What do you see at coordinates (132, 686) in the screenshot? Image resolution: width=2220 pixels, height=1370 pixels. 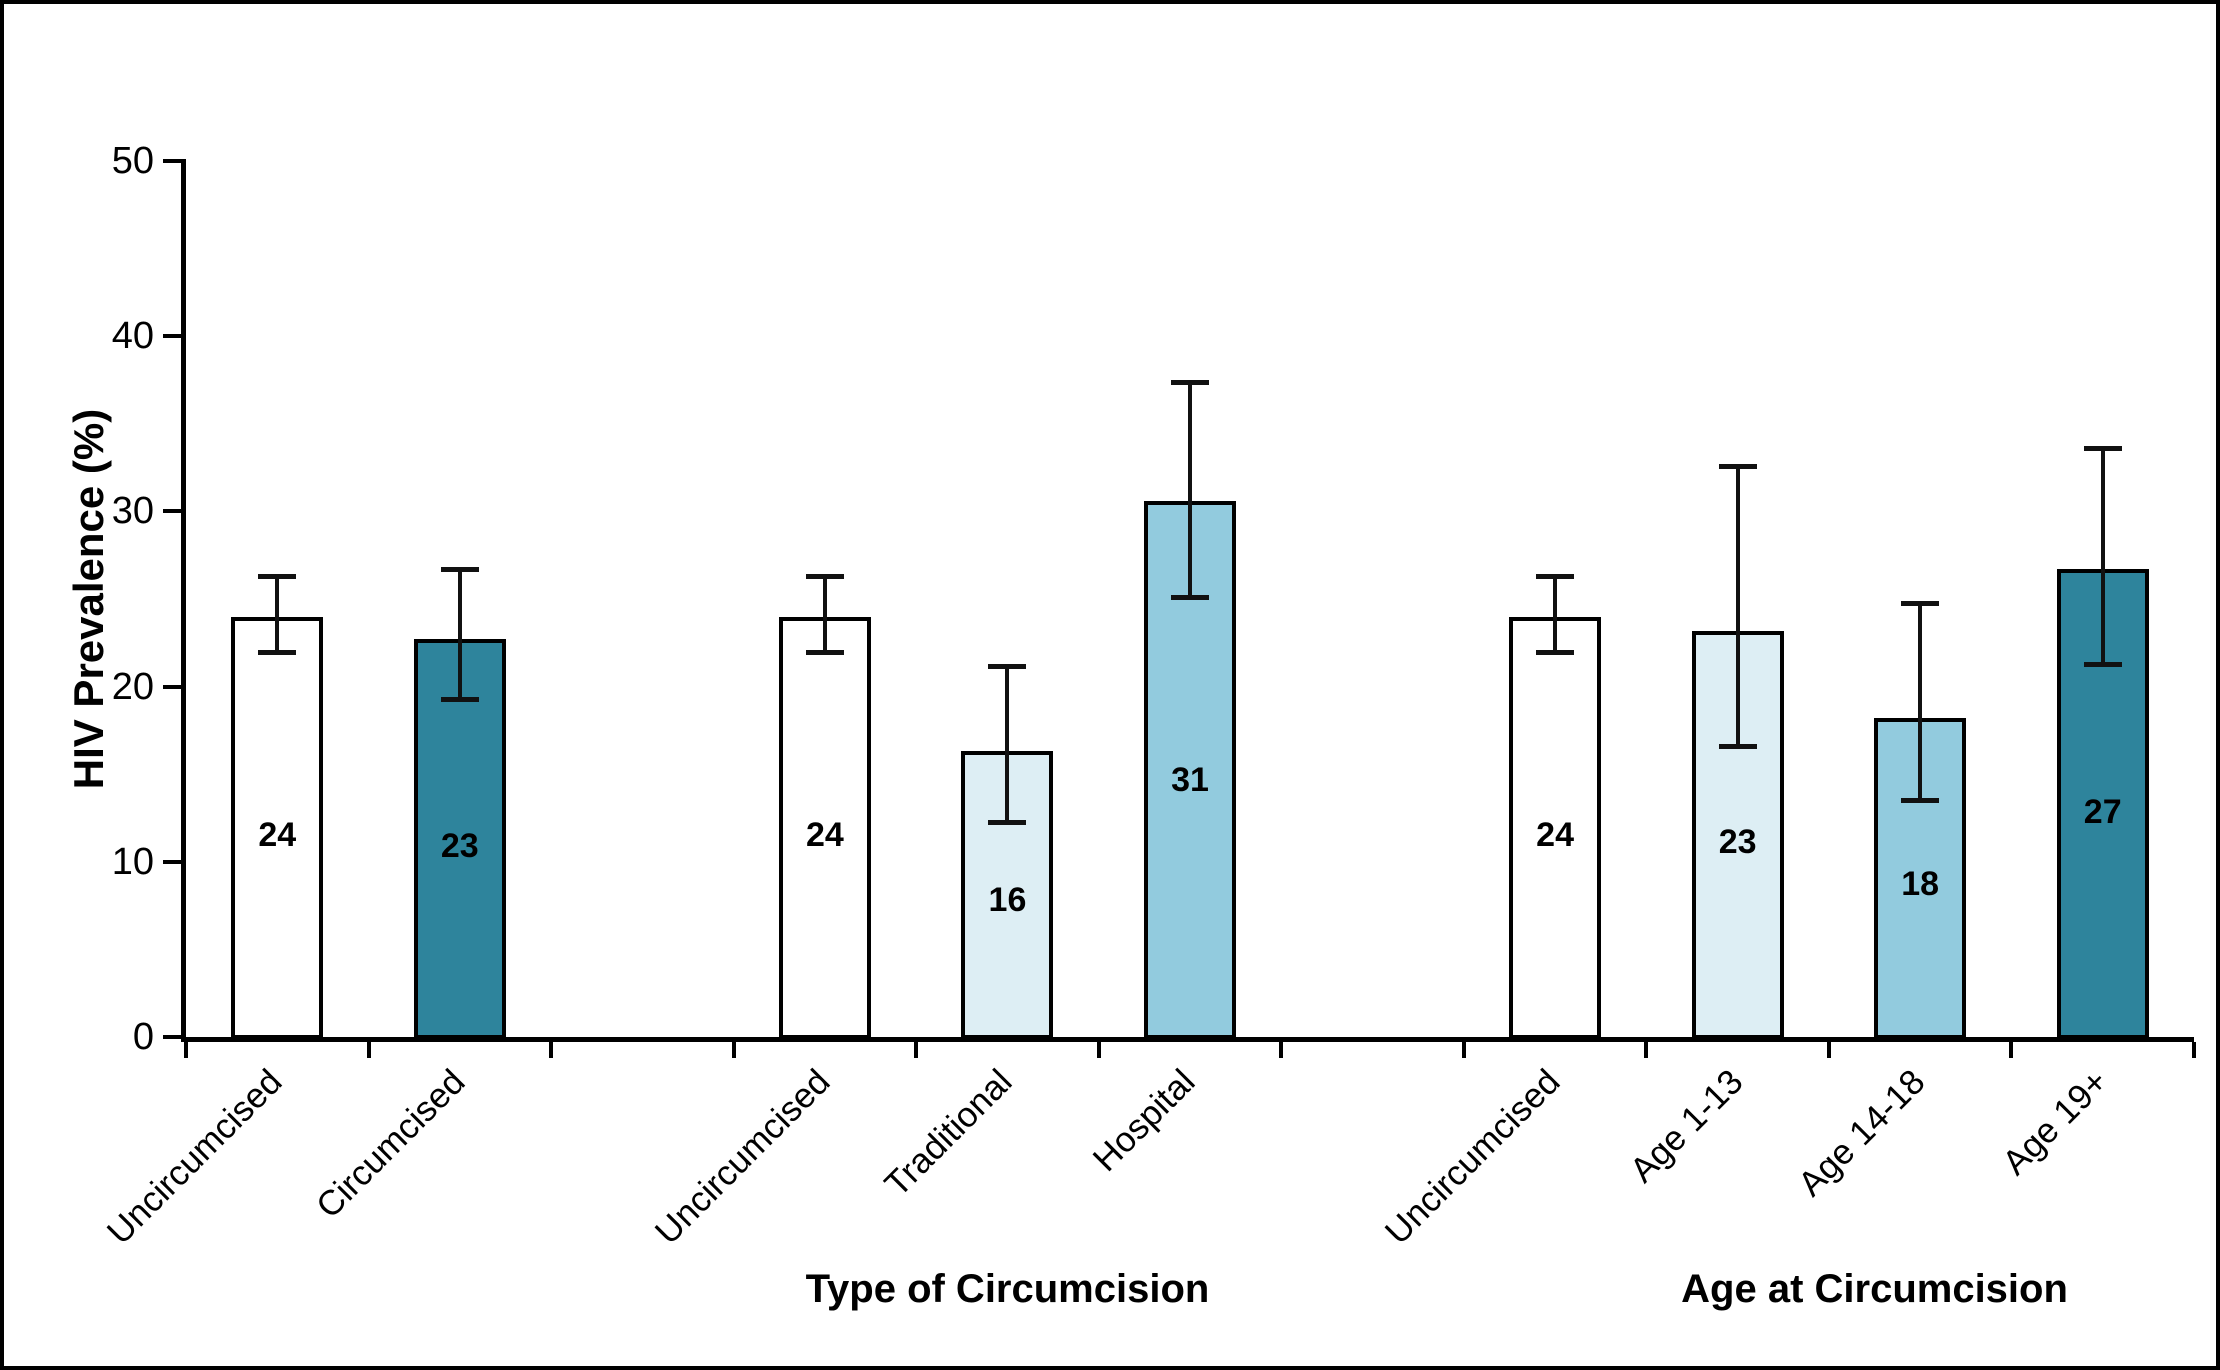 I see `y-tick-label: 20` at bounding box center [132, 686].